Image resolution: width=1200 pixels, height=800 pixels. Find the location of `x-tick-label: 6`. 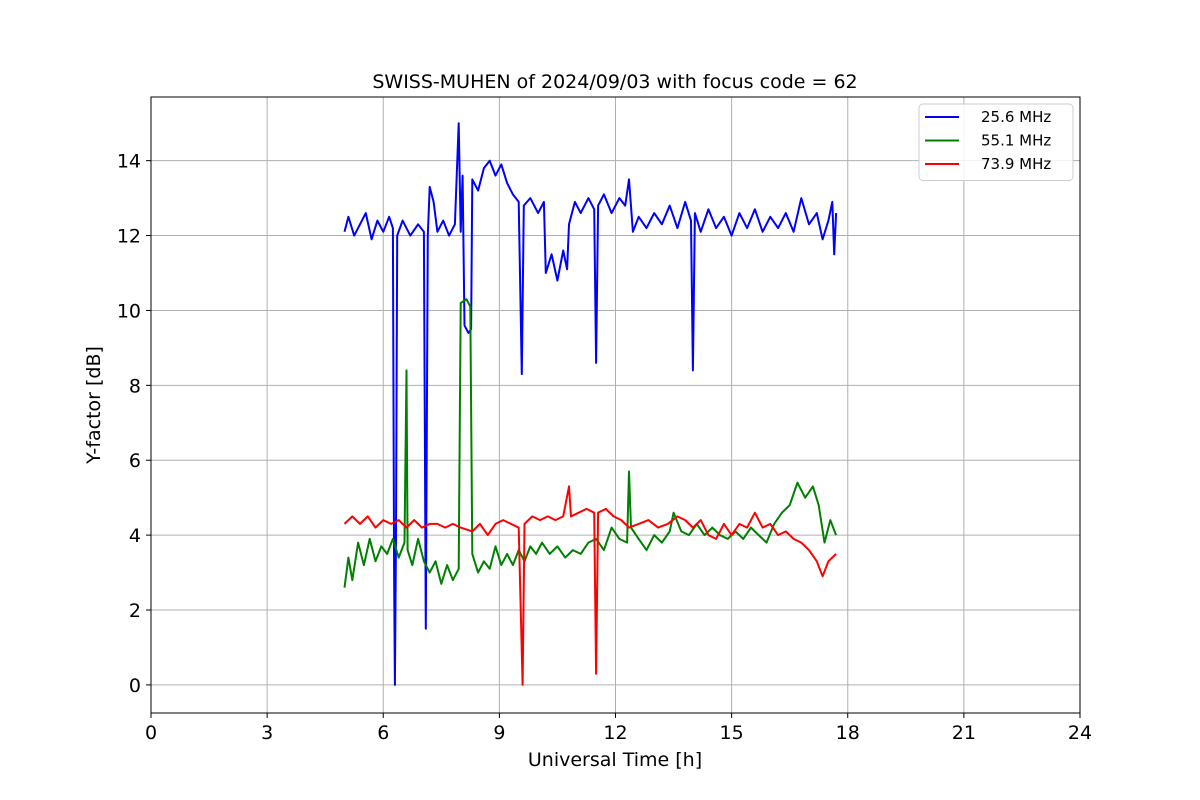

x-tick-label: 6 is located at coordinates (383, 733).